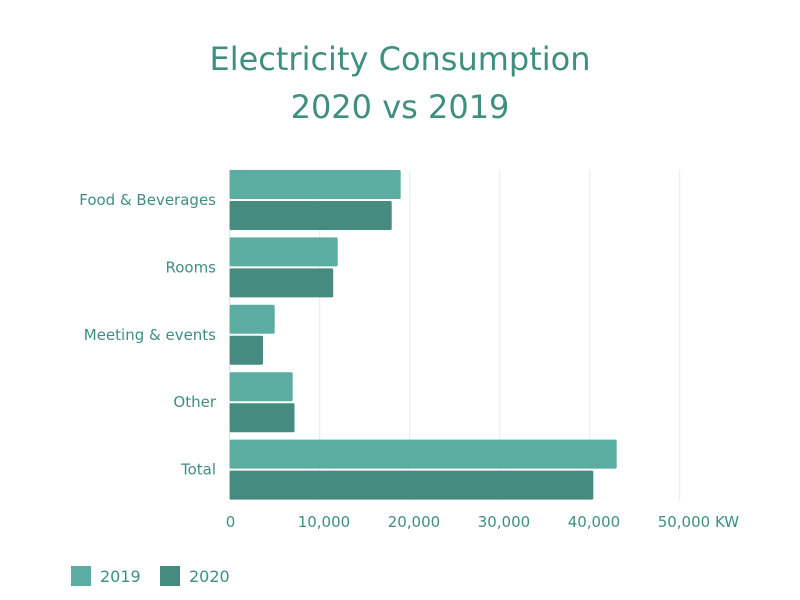  Describe the element at coordinates (150, 335) in the screenshot. I see `category-label: Meeting & events` at that location.